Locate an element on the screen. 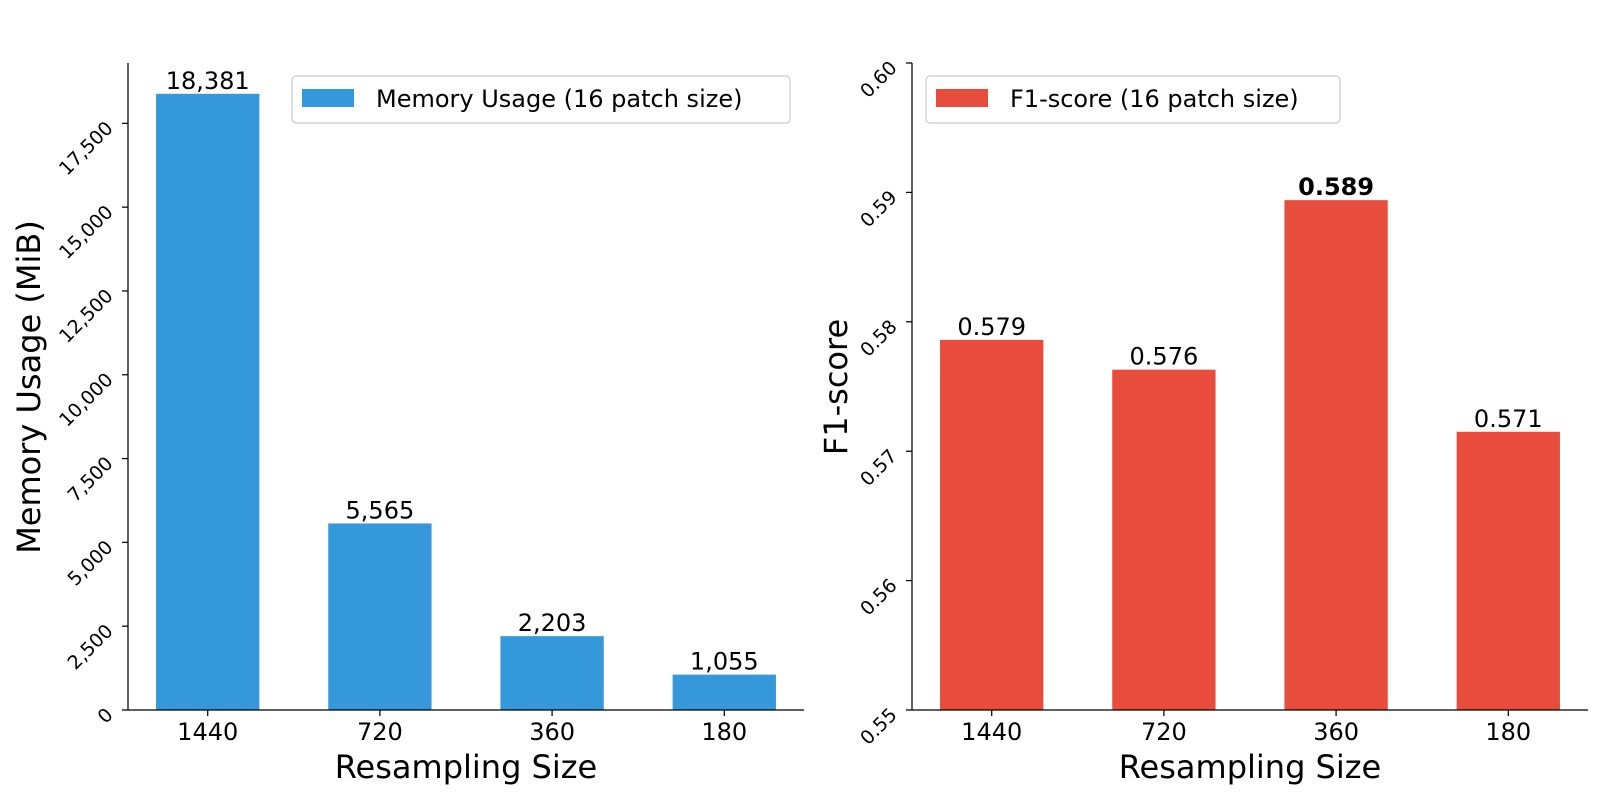 The image size is (1600, 800). memory-y-axis-title: Memory Usage (MiB) is located at coordinates (29, 387).